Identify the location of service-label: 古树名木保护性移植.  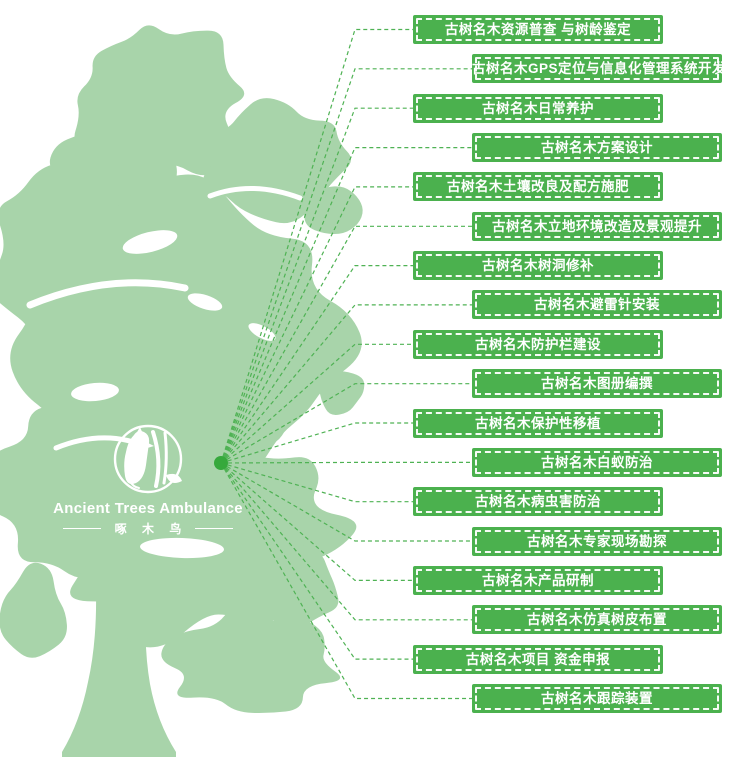
(538, 423).